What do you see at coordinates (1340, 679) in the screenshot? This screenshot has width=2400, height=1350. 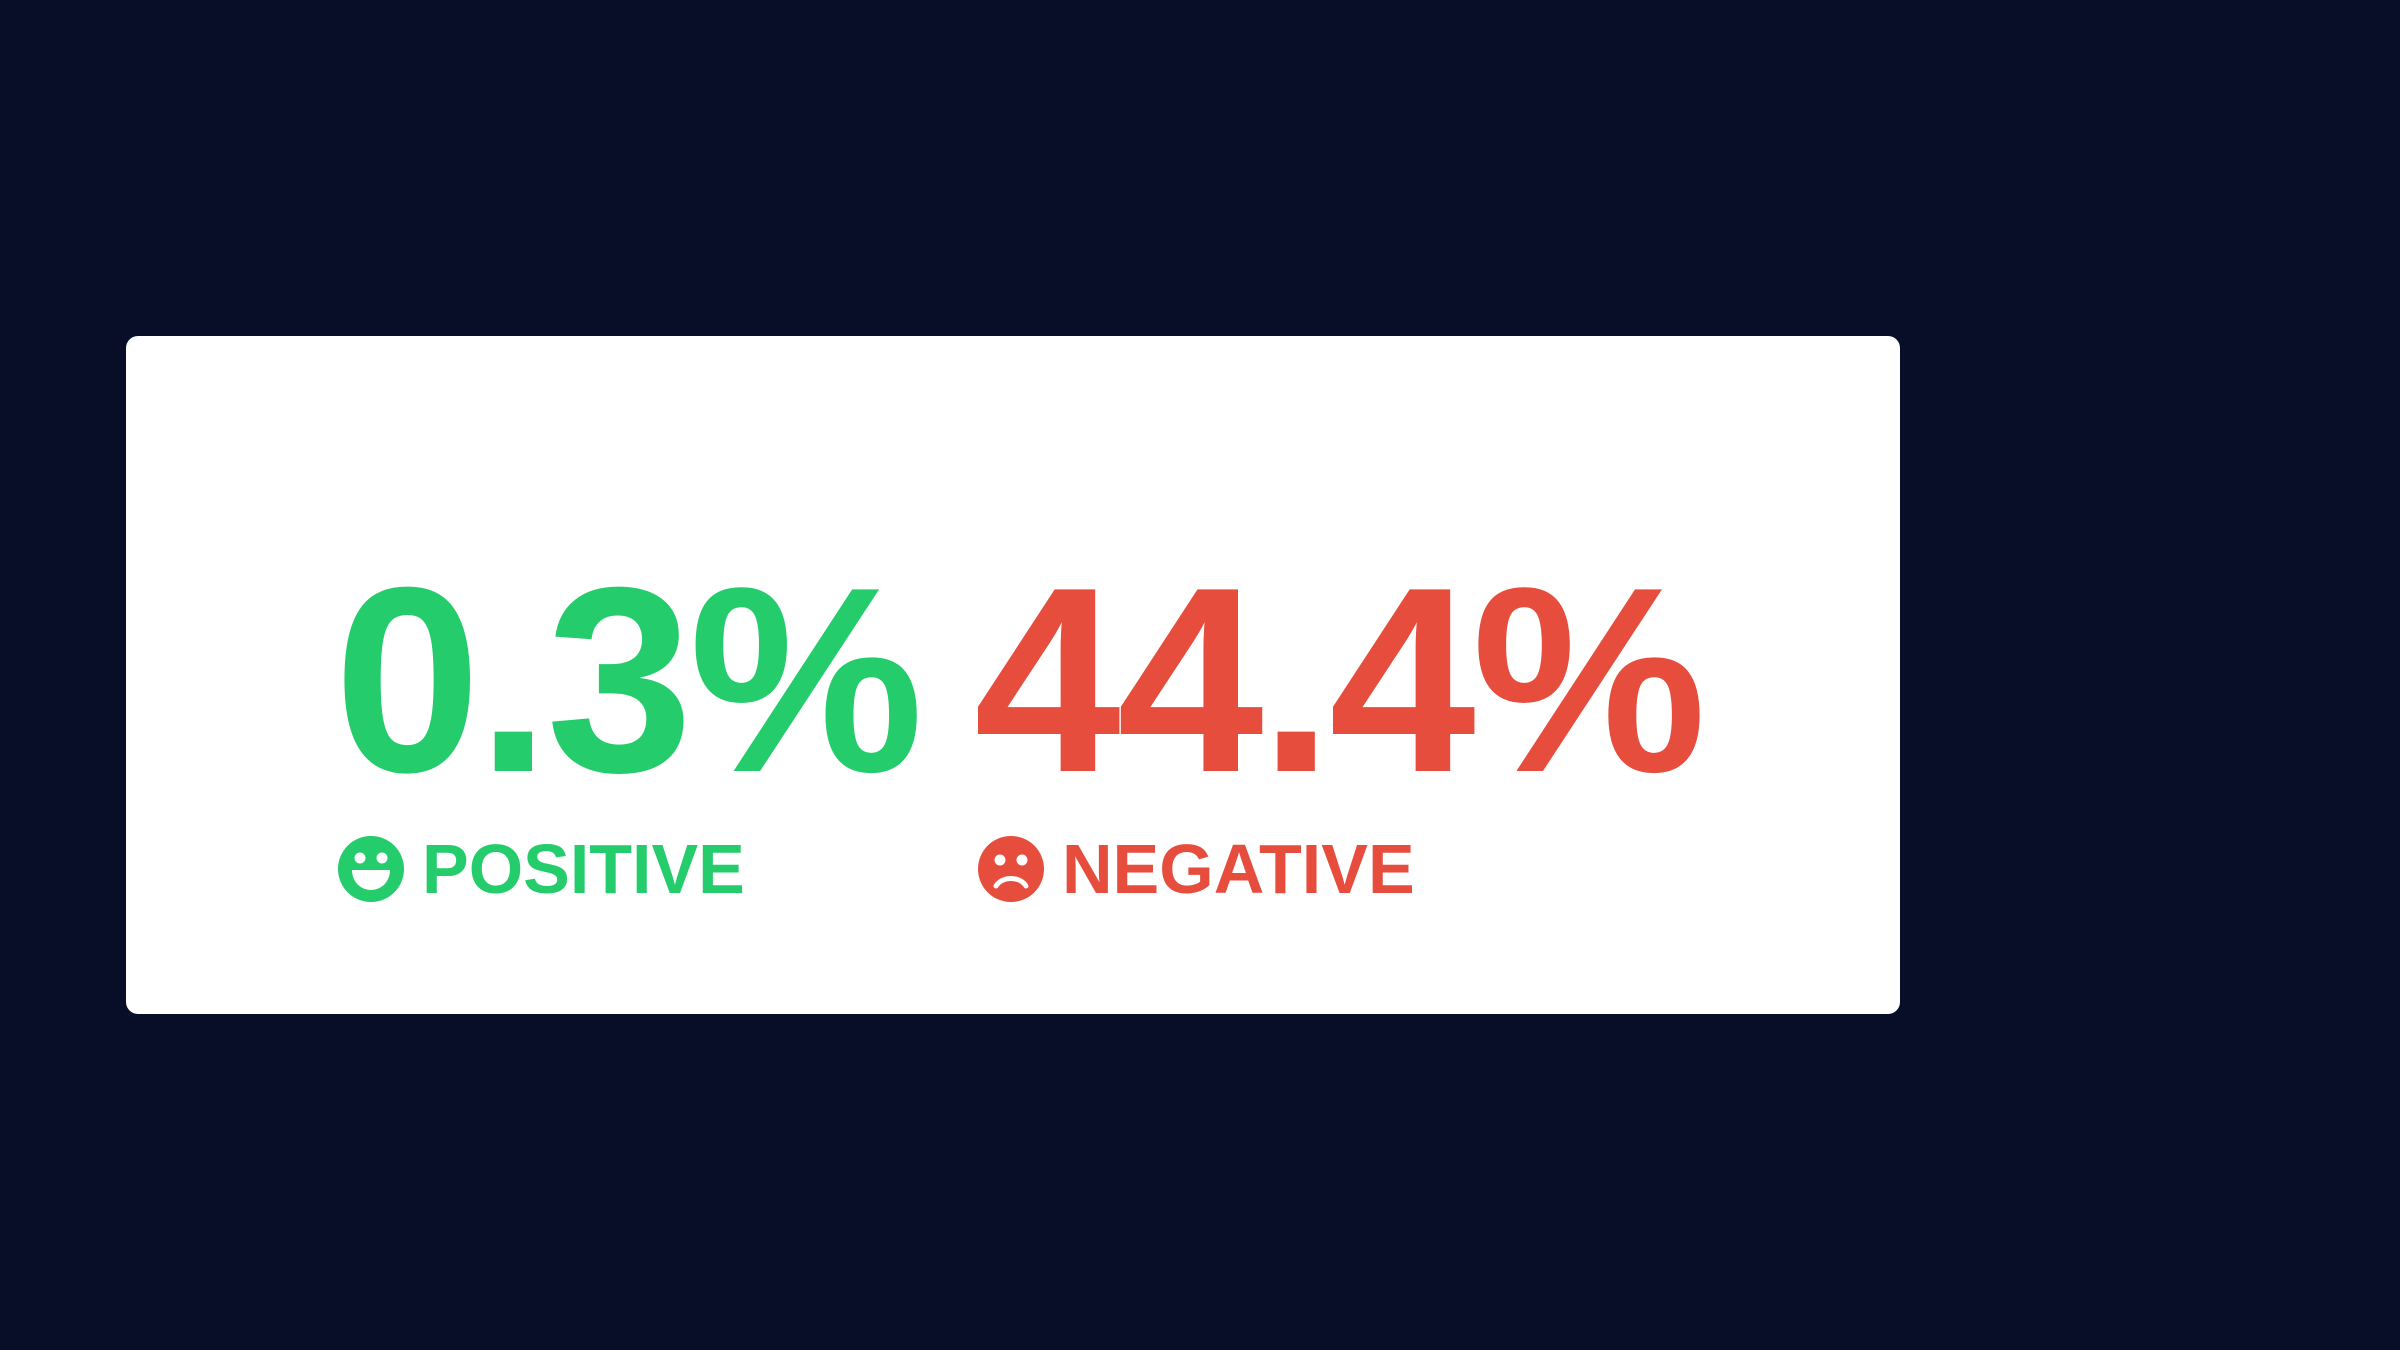 I see `negative-value: 44.4%` at bounding box center [1340, 679].